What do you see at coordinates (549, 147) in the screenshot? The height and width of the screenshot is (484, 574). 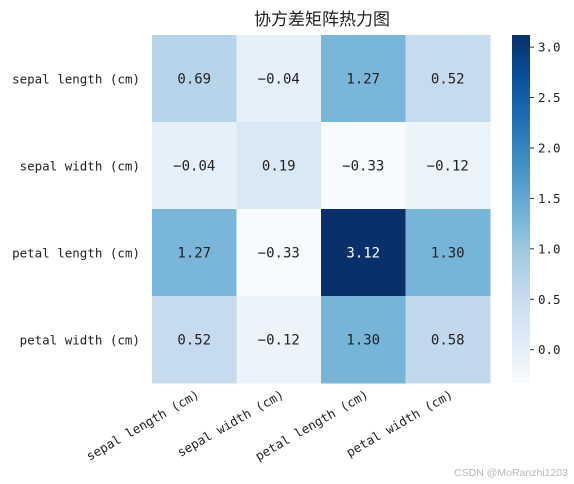 I see `colorbar-tick-label: 2.0` at bounding box center [549, 147].